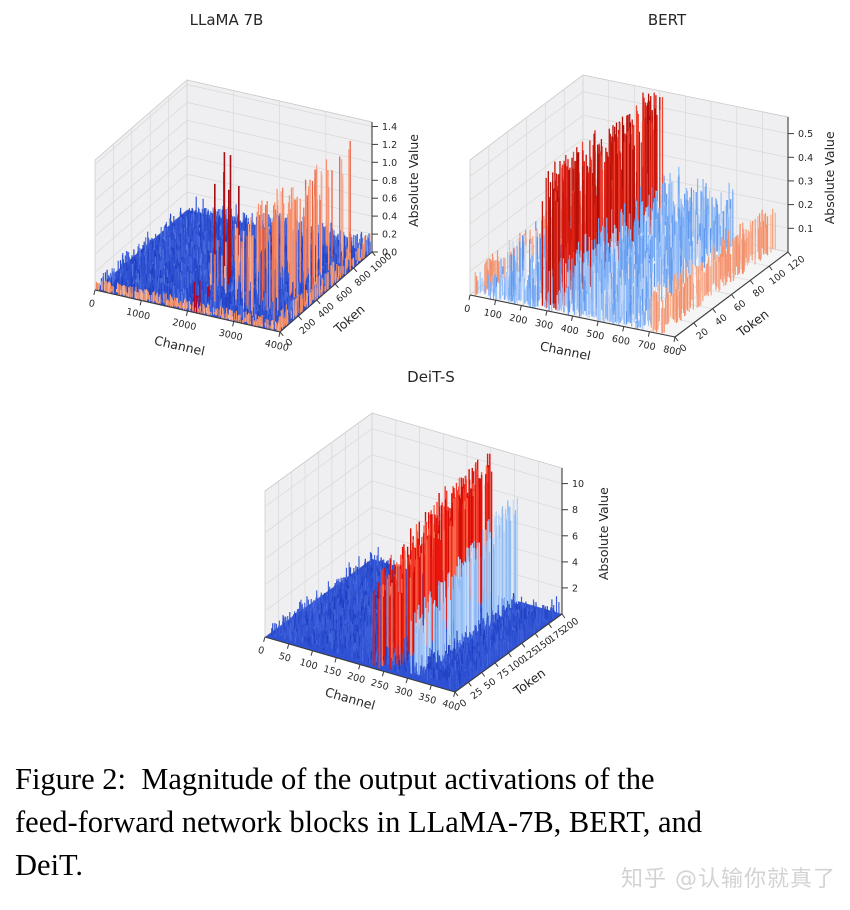 This screenshot has width=850, height=910. What do you see at coordinates (179, 346) in the screenshot?
I see `svg-text: Channel` at bounding box center [179, 346].